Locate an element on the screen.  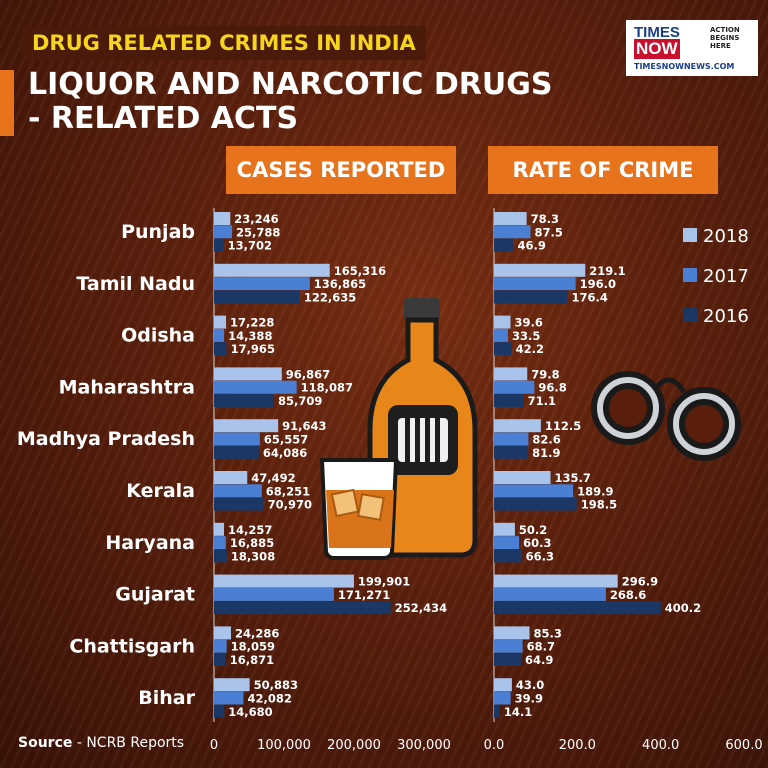
cases-data-label: 13,702 is located at coordinates (250, 246).